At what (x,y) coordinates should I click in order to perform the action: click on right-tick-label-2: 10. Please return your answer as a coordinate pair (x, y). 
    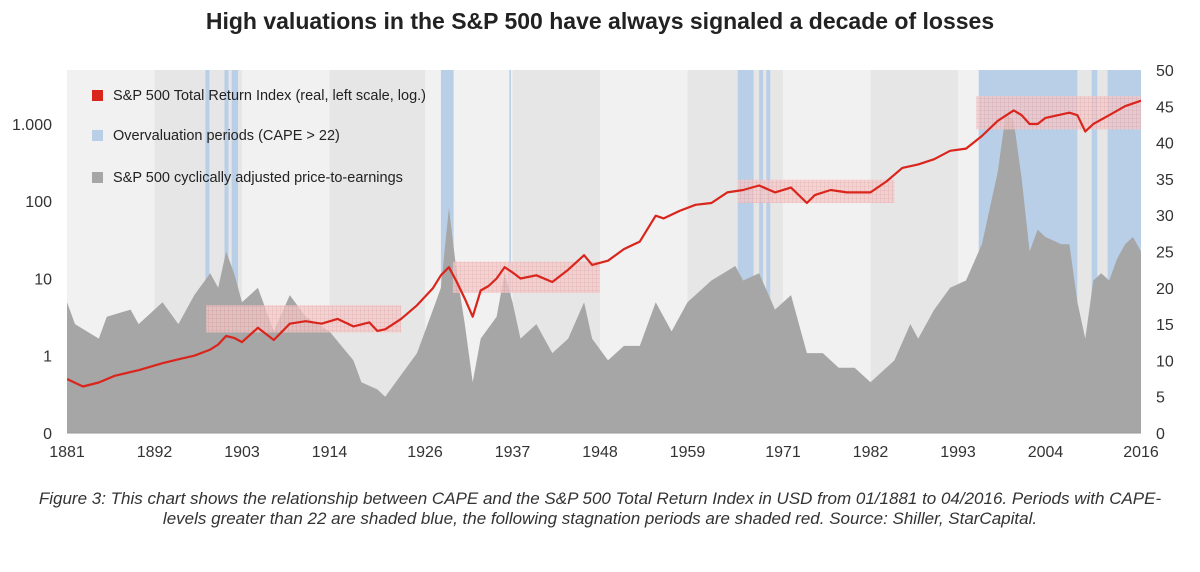
    Looking at the image, I should click on (1165, 361).